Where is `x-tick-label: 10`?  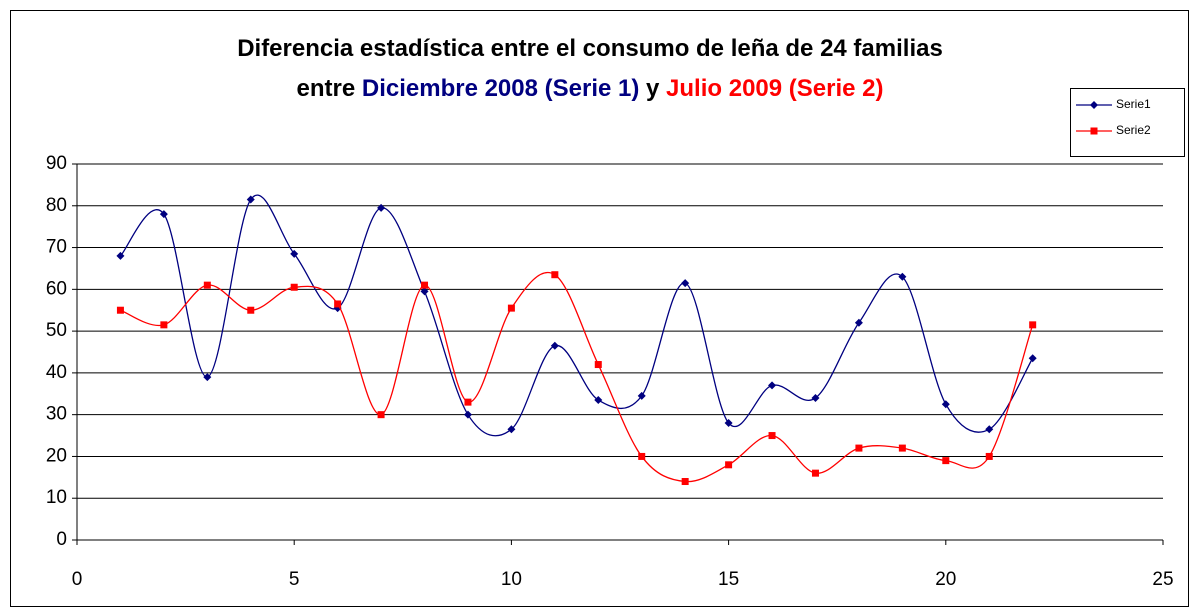
x-tick-label: 10 is located at coordinates (511, 579).